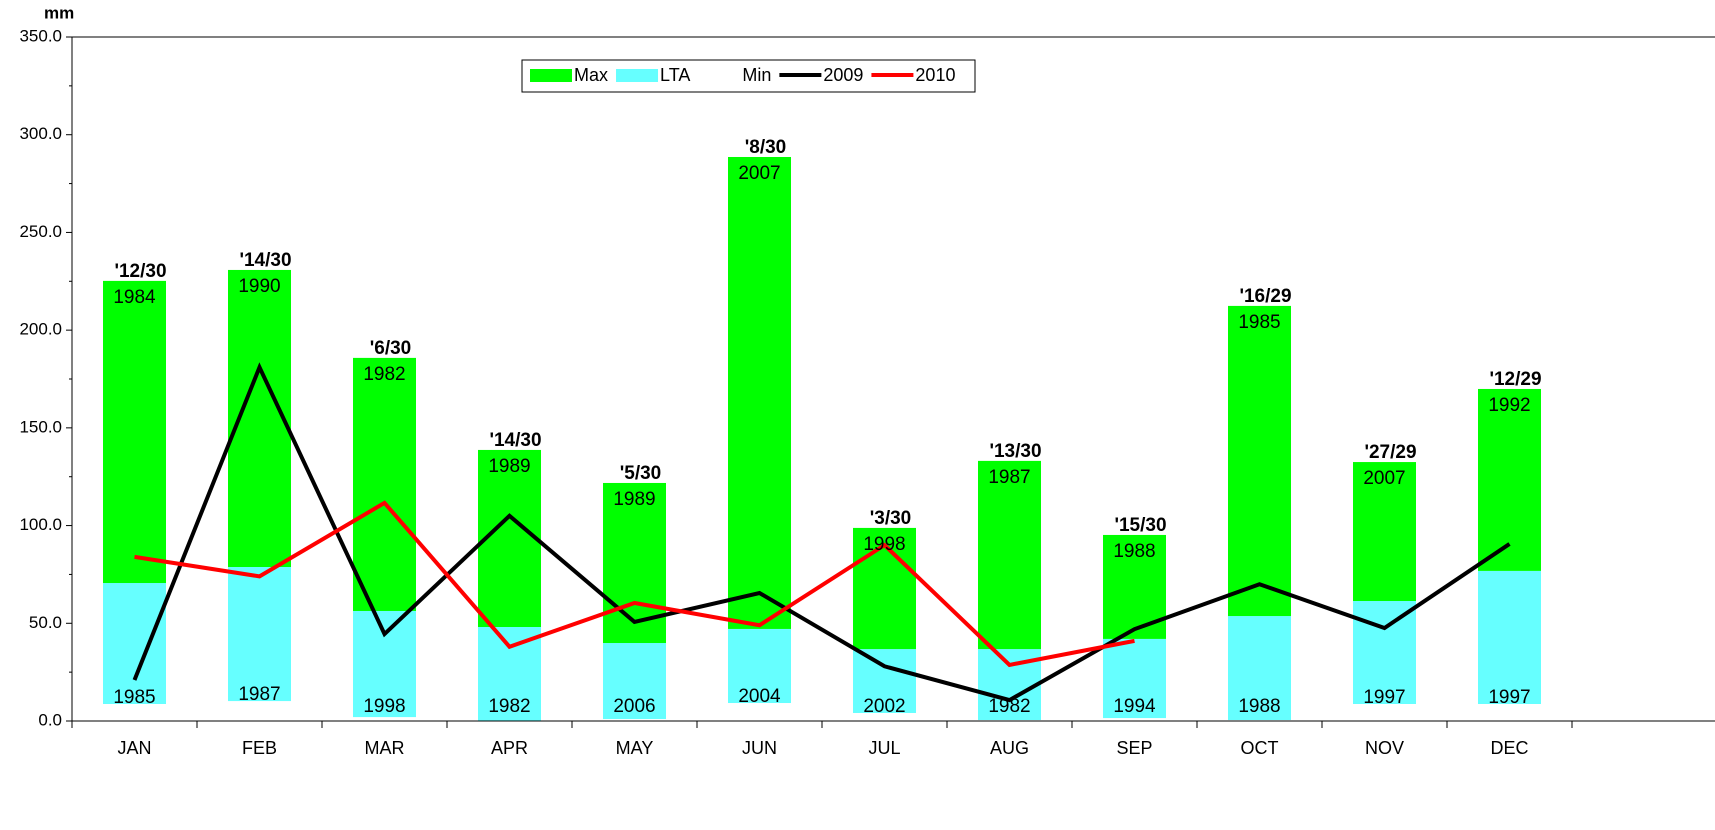 The width and height of the screenshot is (1715, 830). I want to click on min-year-label: 1988, so click(1259, 706).